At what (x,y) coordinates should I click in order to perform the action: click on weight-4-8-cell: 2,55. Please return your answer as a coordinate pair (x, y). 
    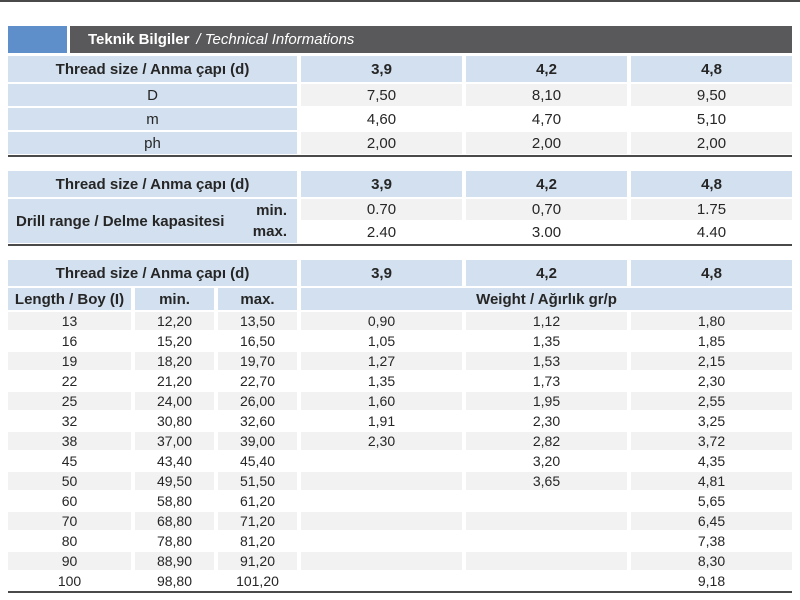
    Looking at the image, I should click on (711, 401).